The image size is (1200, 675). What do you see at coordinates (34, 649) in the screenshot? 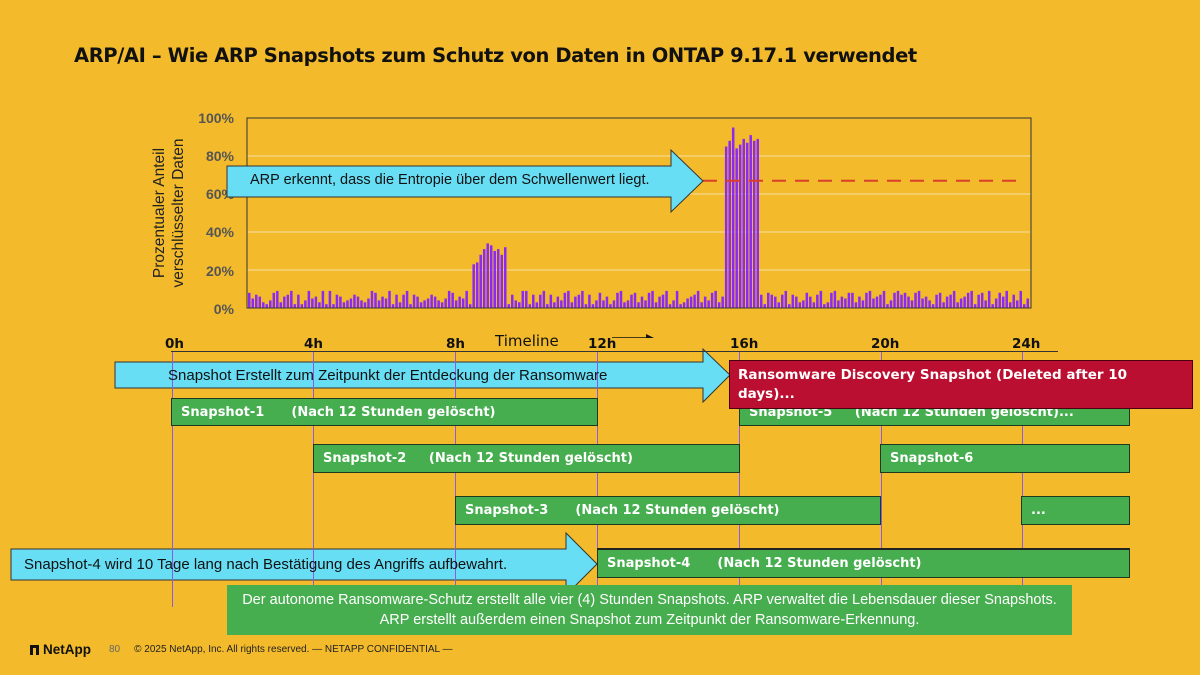
I see `netapp-logo-icon` at bounding box center [34, 649].